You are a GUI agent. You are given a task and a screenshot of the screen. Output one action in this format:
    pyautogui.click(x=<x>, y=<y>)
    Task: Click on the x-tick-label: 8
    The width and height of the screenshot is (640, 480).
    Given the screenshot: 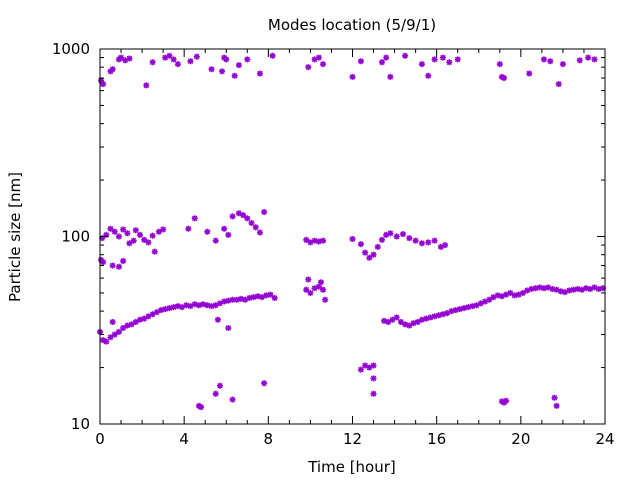 What is the action you would take?
    pyautogui.click(x=269, y=439)
    